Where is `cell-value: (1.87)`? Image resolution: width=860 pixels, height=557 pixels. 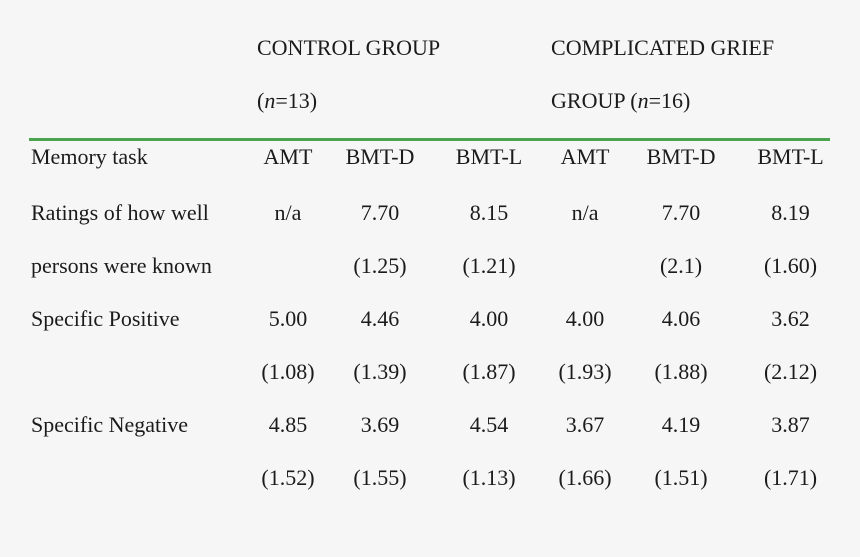 cell-value: (1.87) is located at coordinates (489, 371).